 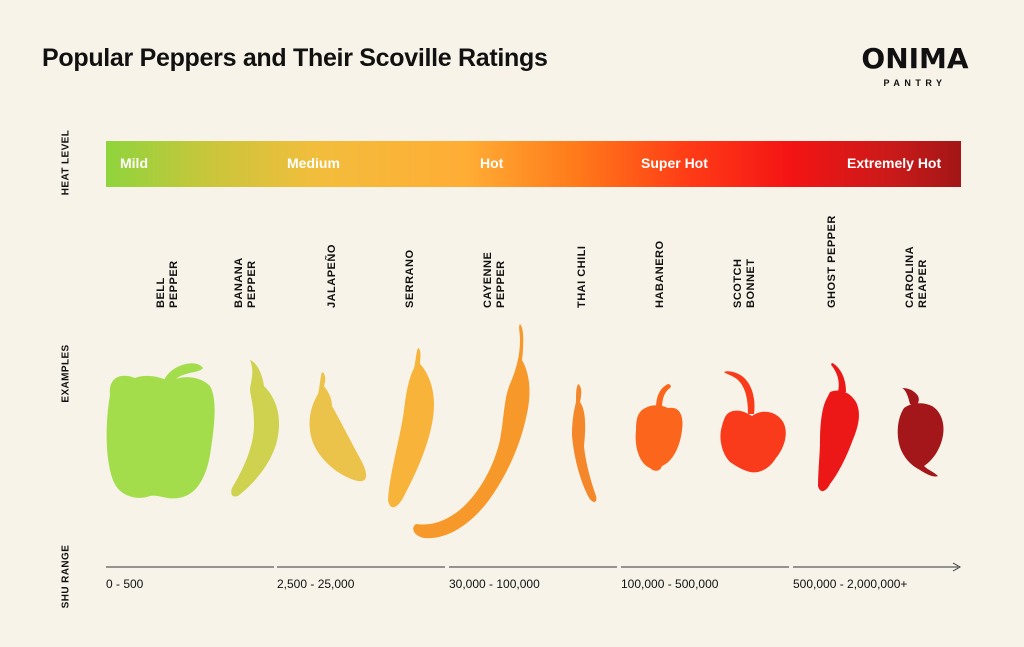 I want to click on heat-label-super-hot: Super Hot, so click(x=674, y=163).